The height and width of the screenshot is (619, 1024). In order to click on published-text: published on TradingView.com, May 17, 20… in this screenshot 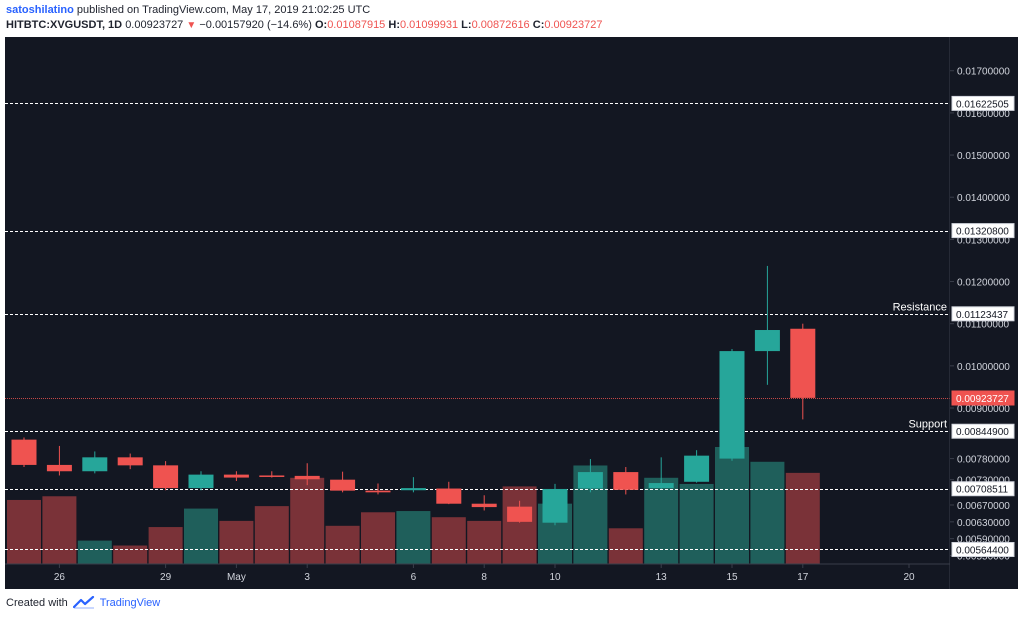, I will do `click(223, 10)`.